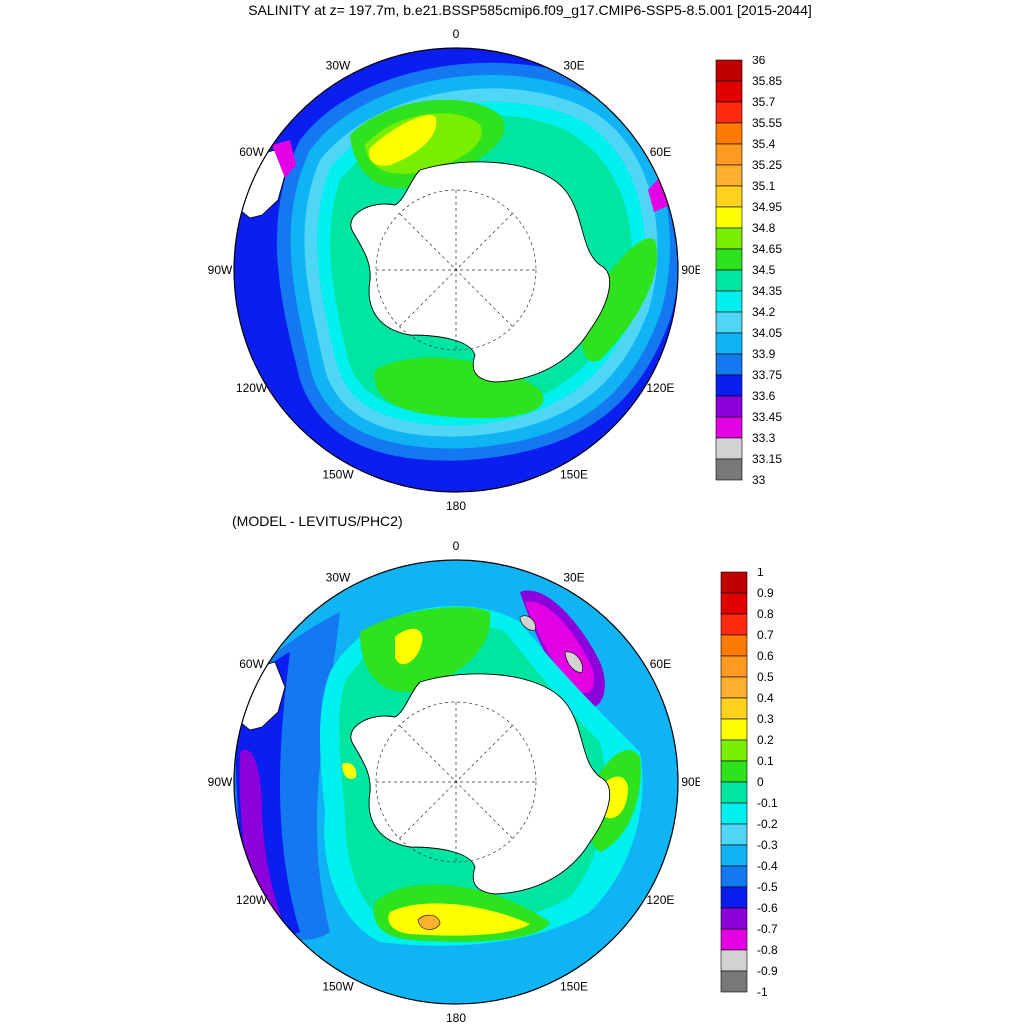 This screenshot has width=1024, height=1024. Describe the element at coordinates (767, 459) in the screenshot. I see `colorbar-tick-label: 33.15` at that location.